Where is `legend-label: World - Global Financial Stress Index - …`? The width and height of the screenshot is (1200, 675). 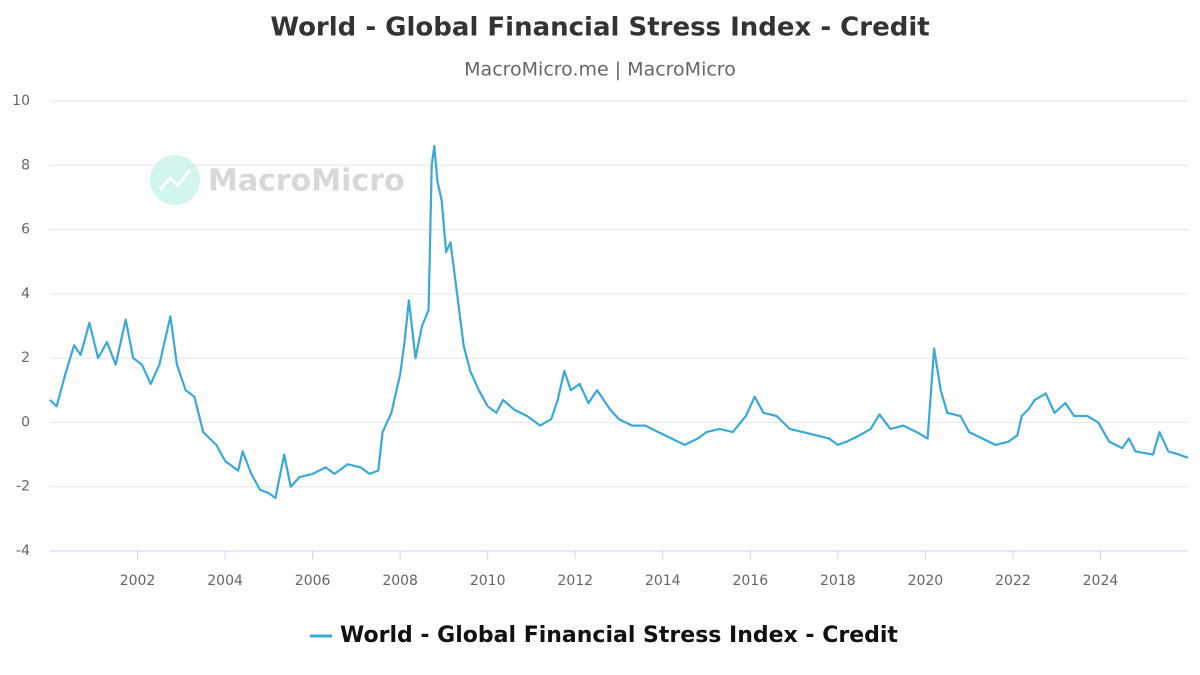 legend-label: World - Global Financial Stress Index - … is located at coordinates (619, 635).